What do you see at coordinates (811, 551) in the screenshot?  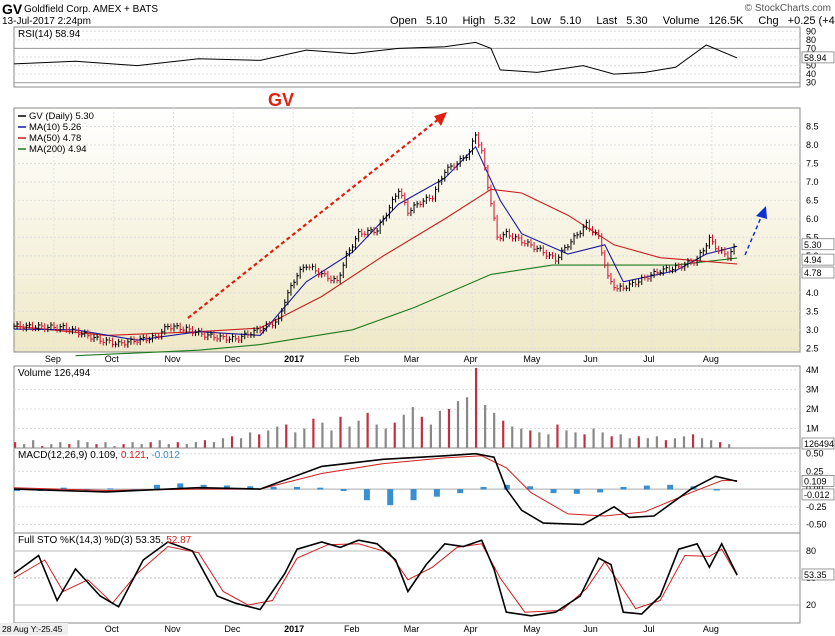 I see `sto-tick-80: 80` at bounding box center [811, 551].